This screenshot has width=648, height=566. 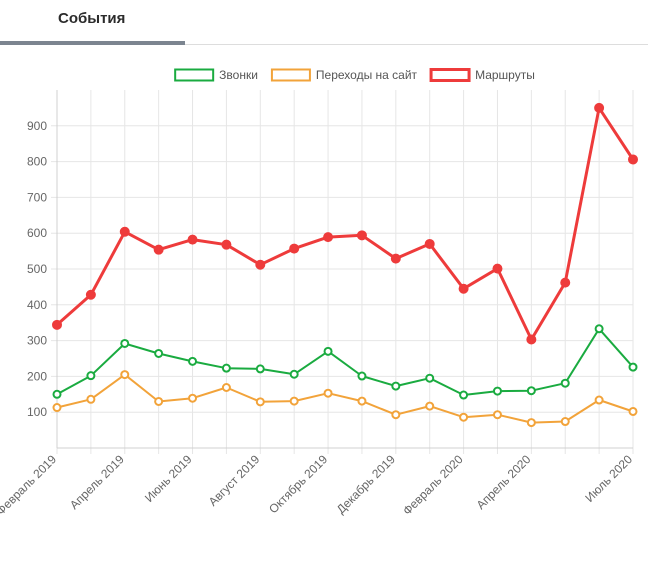 What do you see at coordinates (37, 233) in the screenshot?
I see `y-tick-label: 600` at bounding box center [37, 233].